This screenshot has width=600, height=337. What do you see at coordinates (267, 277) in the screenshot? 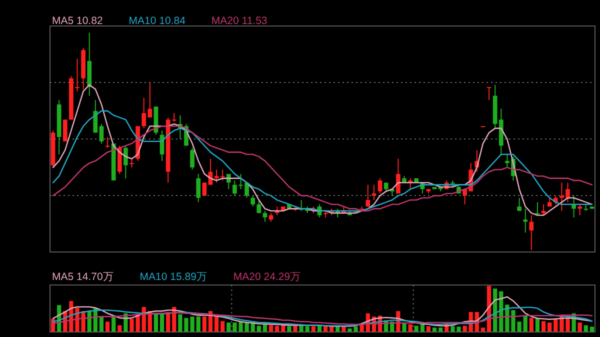
I see `text: MA20 24.29万` at bounding box center [267, 277].